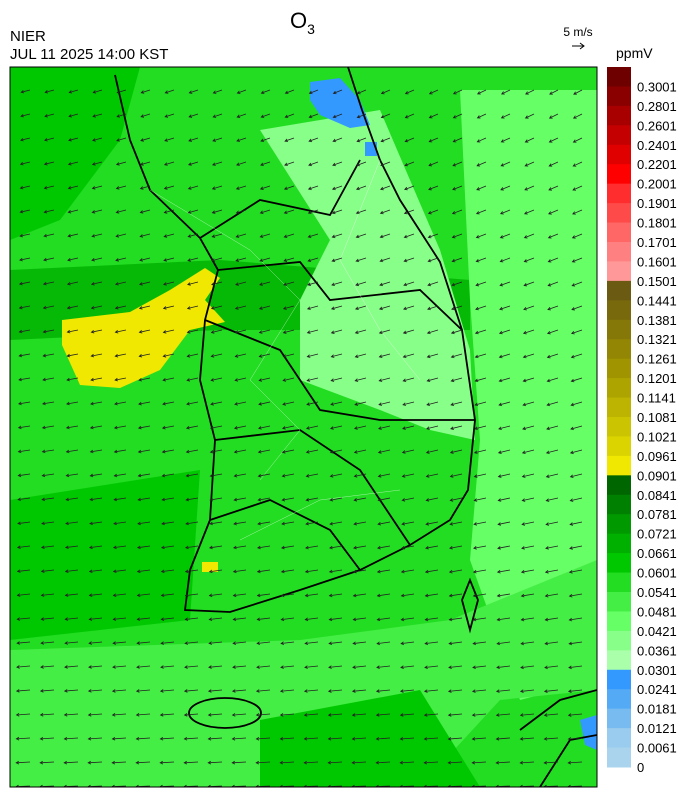 The width and height of the screenshot is (692, 803). What do you see at coordinates (298, 20) in the screenshot?
I see `title-main: O` at bounding box center [298, 20].